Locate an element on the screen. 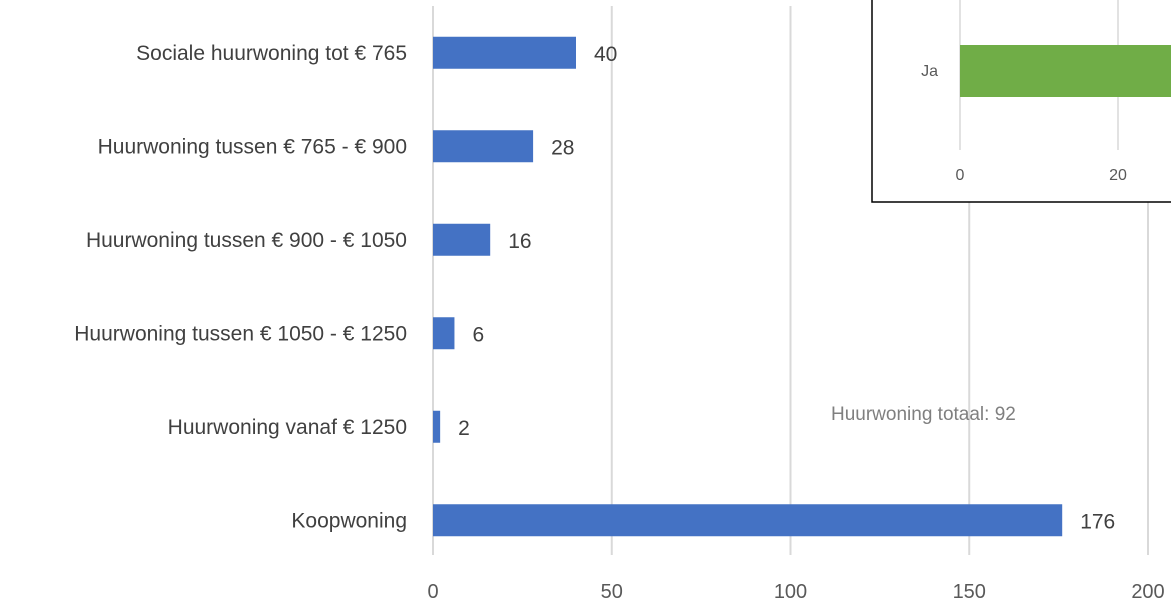 The height and width of the screenshot is (605, 1171). value-label: 40 is located at coordinates (605, 54).